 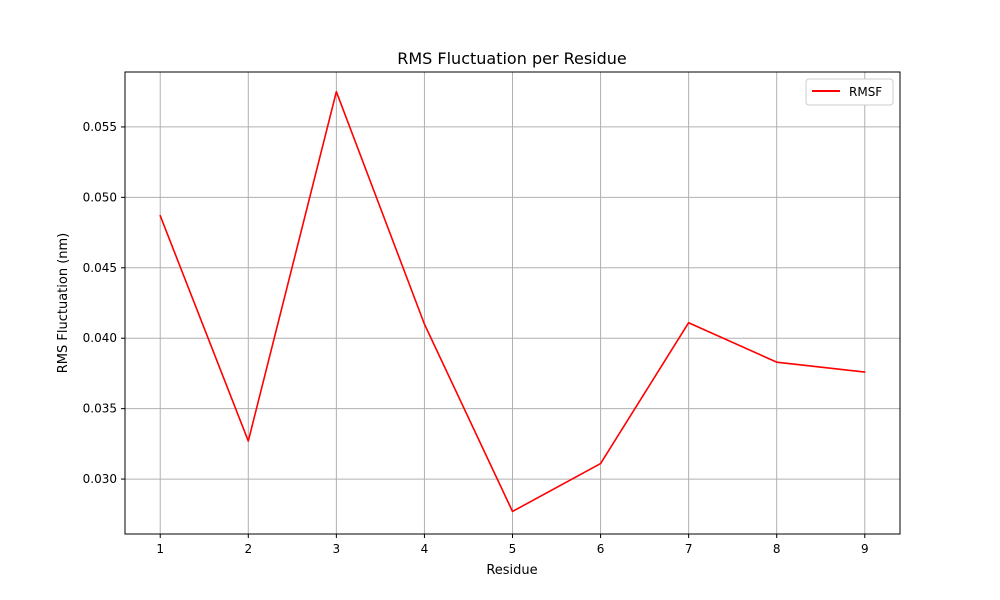 What do you see at coordinates (160, 549) in the screenshot?
I see `x-tick-label: 1` at bounding box center [160, 549].